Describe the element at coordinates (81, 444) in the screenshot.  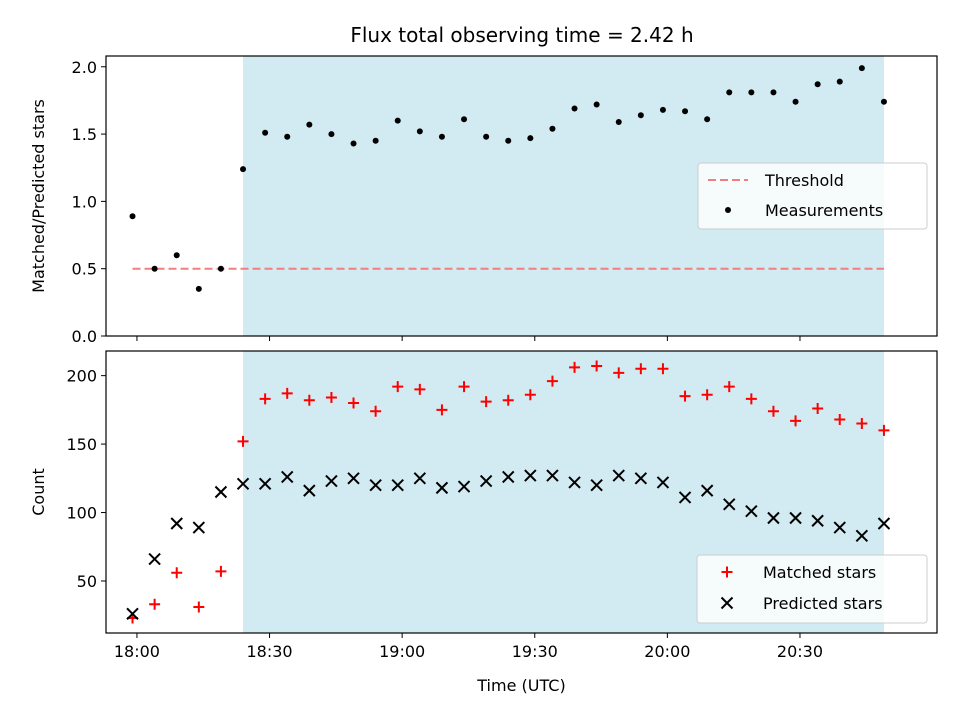
I see `y-tick-label: 150` at that location.